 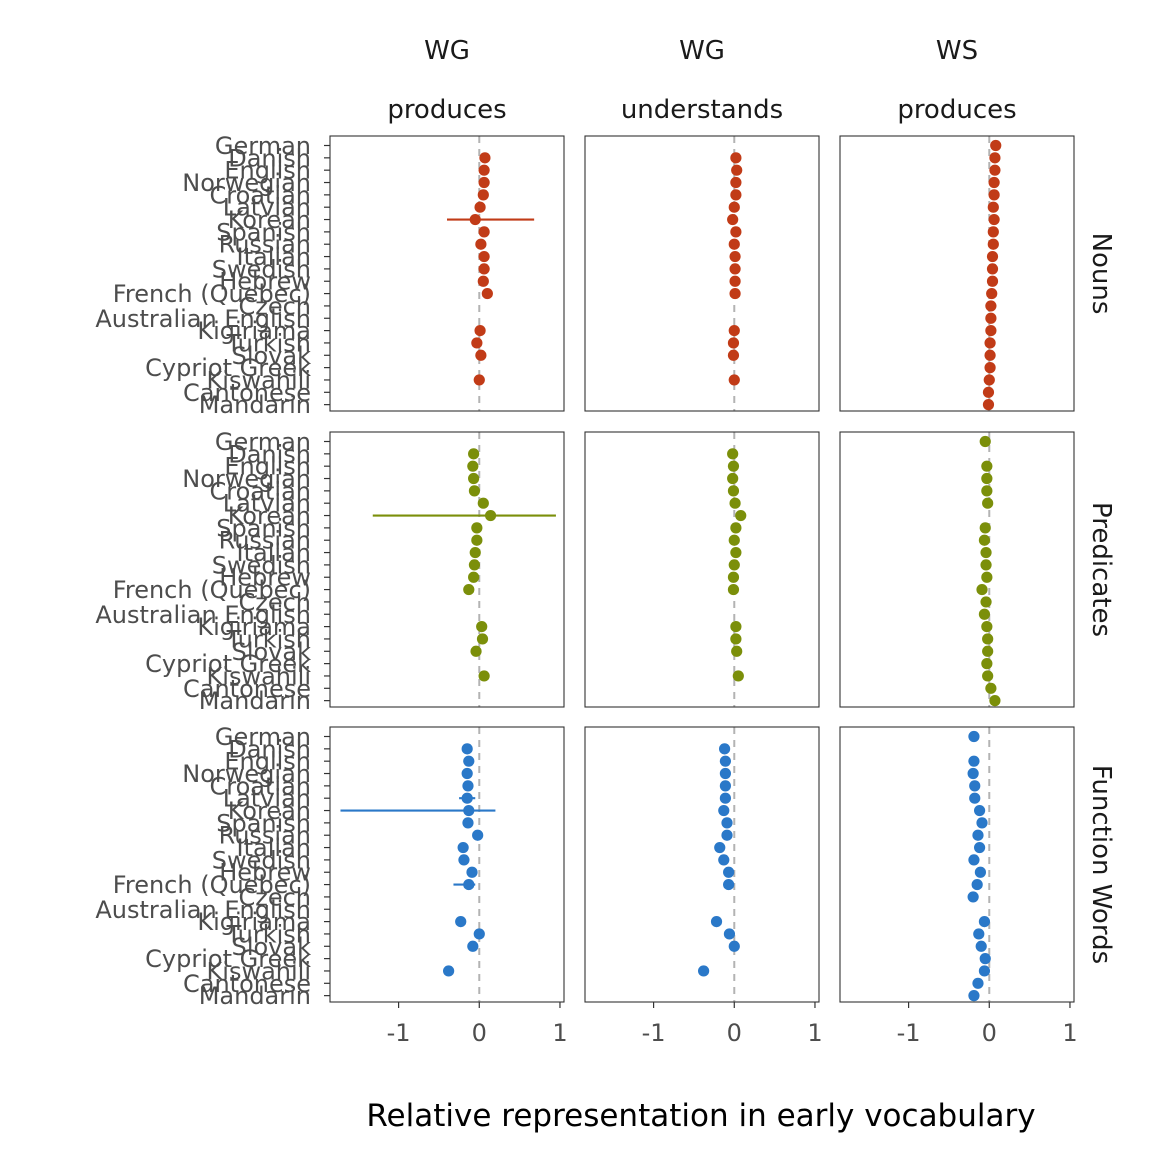 I want to click on y-tick-label-swedish: Swedish, so click(x=261, y=860).